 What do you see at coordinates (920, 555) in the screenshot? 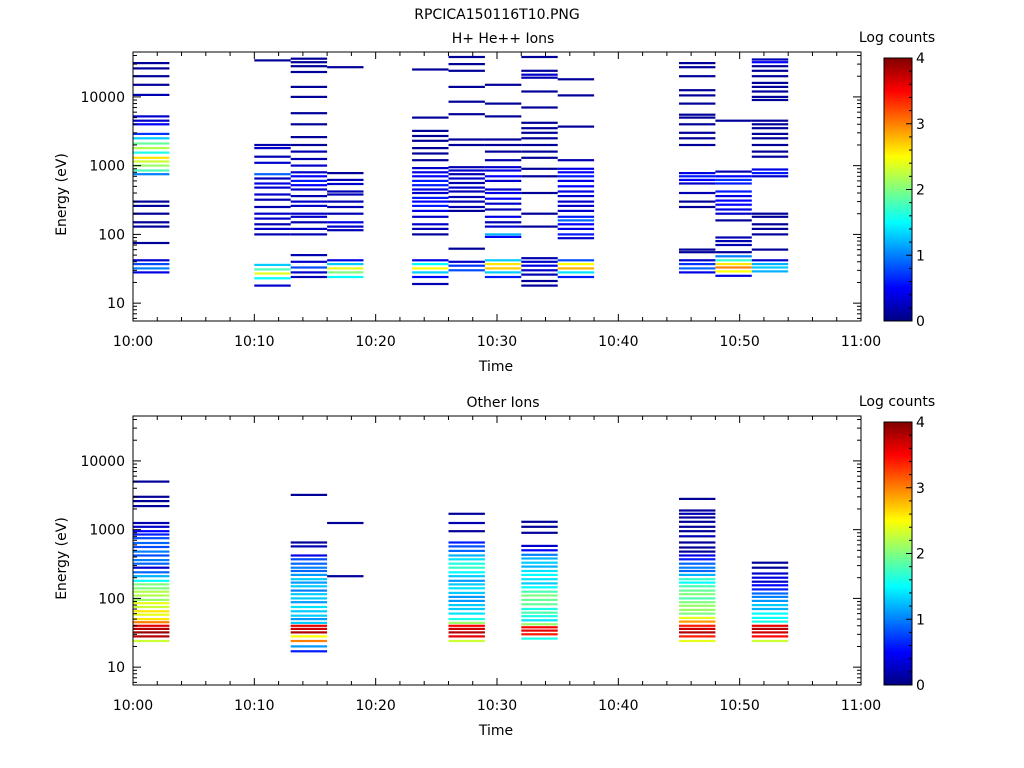
I see `colorbar-tick-label: 2` at bounding box center [920, 555].